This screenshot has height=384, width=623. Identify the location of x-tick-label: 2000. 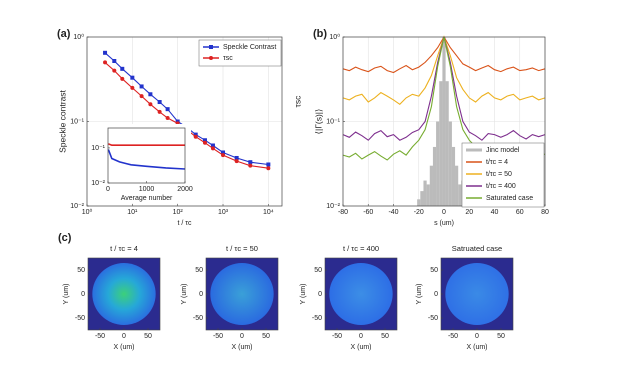
(185, 189).